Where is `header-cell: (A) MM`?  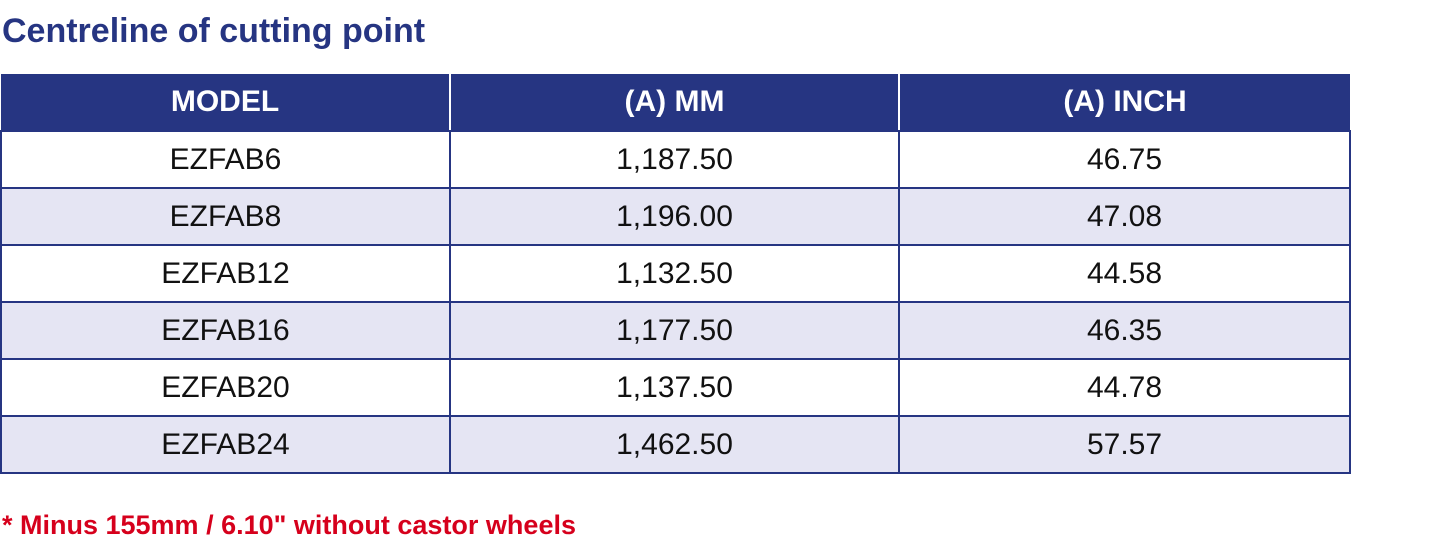 header-cell: (A) MM is located at coordinates (674, 103).